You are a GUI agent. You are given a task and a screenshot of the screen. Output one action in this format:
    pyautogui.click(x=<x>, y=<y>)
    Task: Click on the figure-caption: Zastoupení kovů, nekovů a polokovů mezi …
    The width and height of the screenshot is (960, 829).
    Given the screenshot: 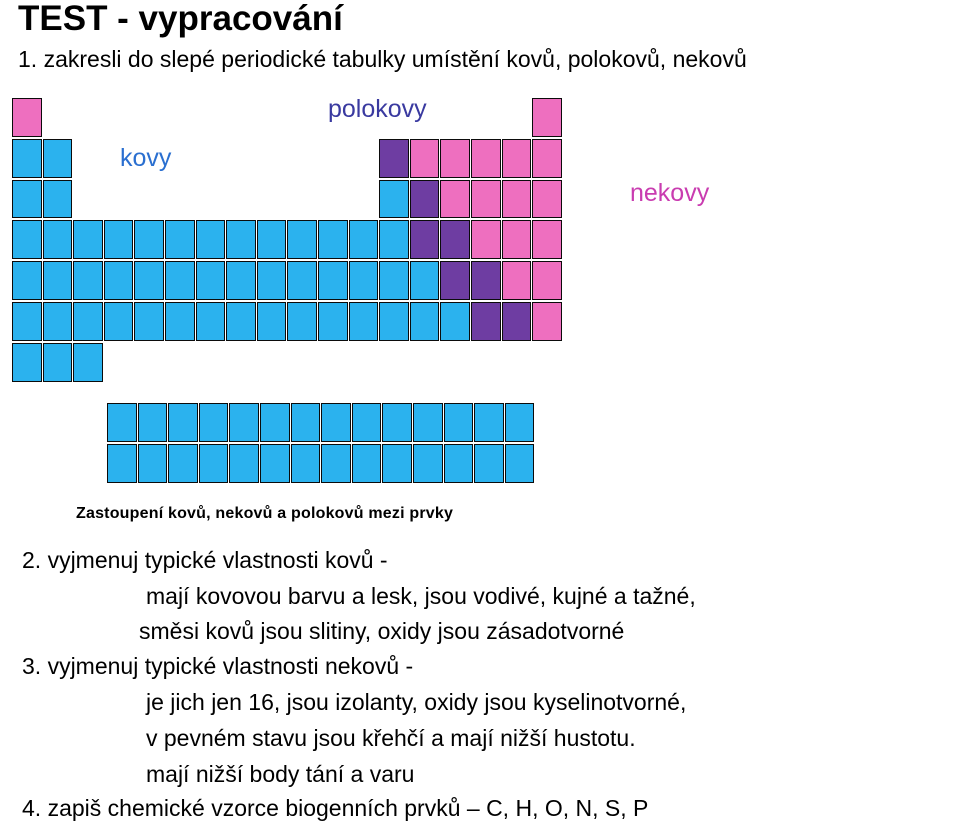 What is the action you would take?
    pyautogui.click(x=265, y=513)
    